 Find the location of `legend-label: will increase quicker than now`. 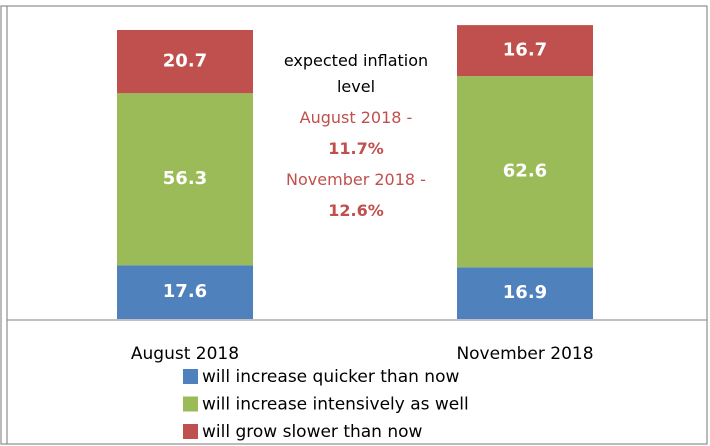

legend-label: will increase quicker than now is located at coordinates (330, 377).